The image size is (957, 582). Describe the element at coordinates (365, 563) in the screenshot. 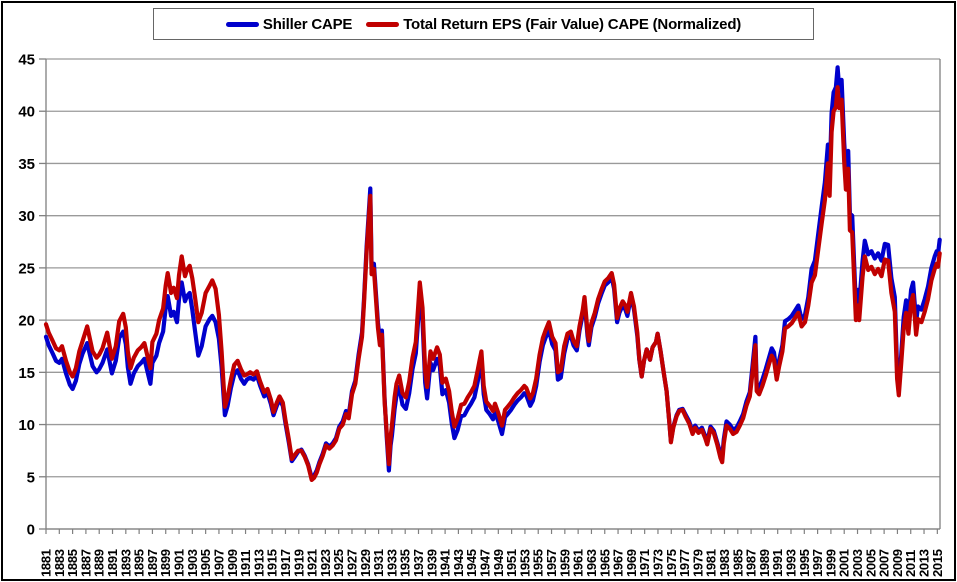

I see `x-tick-label-1929: 1929` at that location.